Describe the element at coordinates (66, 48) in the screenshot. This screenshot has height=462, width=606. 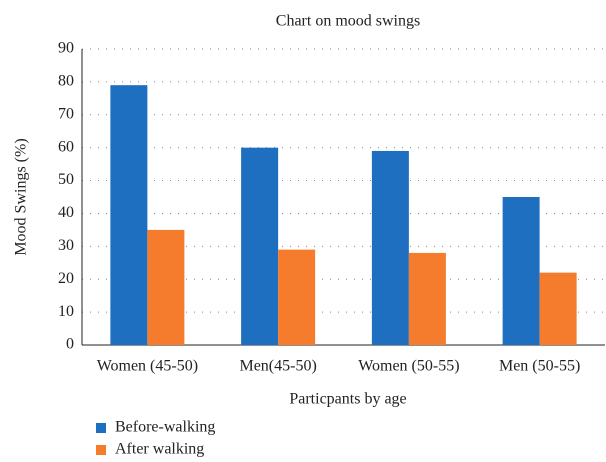
I see `y-tick-label: 90` at that location.